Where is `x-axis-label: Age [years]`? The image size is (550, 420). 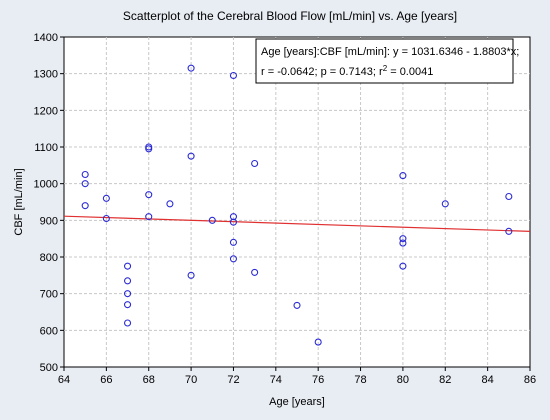
x-axis-label: Age [years] is located at coordinates (297, 402).